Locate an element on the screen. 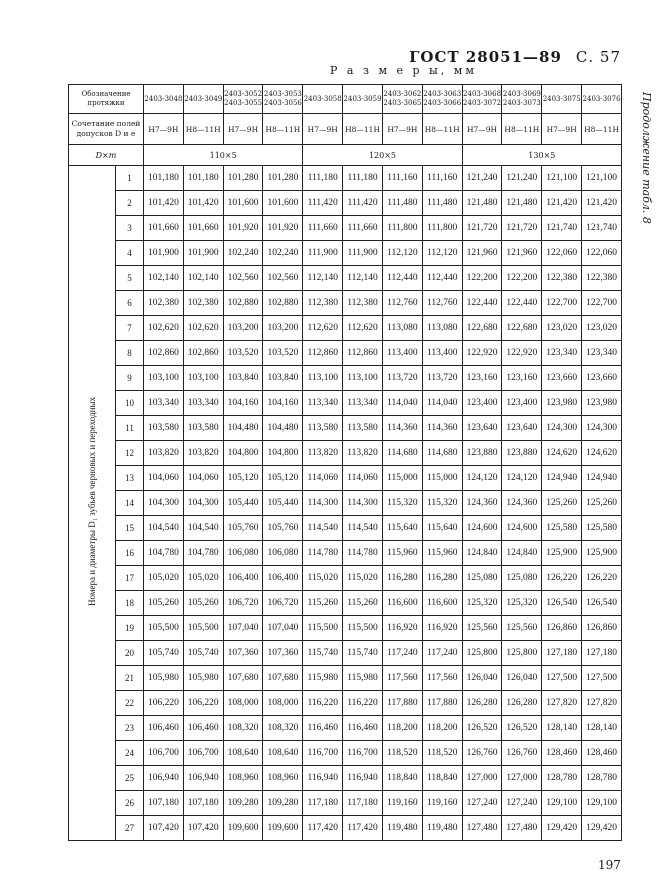 The image size is (657, 885). tooth-diameter: 108,960 is located at coordinates (243, 778).